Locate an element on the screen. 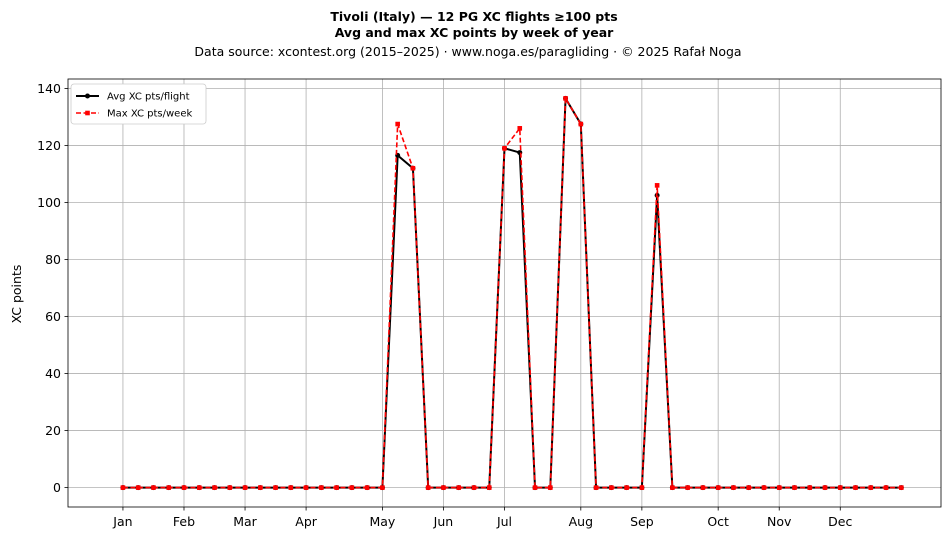  y-tick-label: 80 is located at coordinates (53, 259).